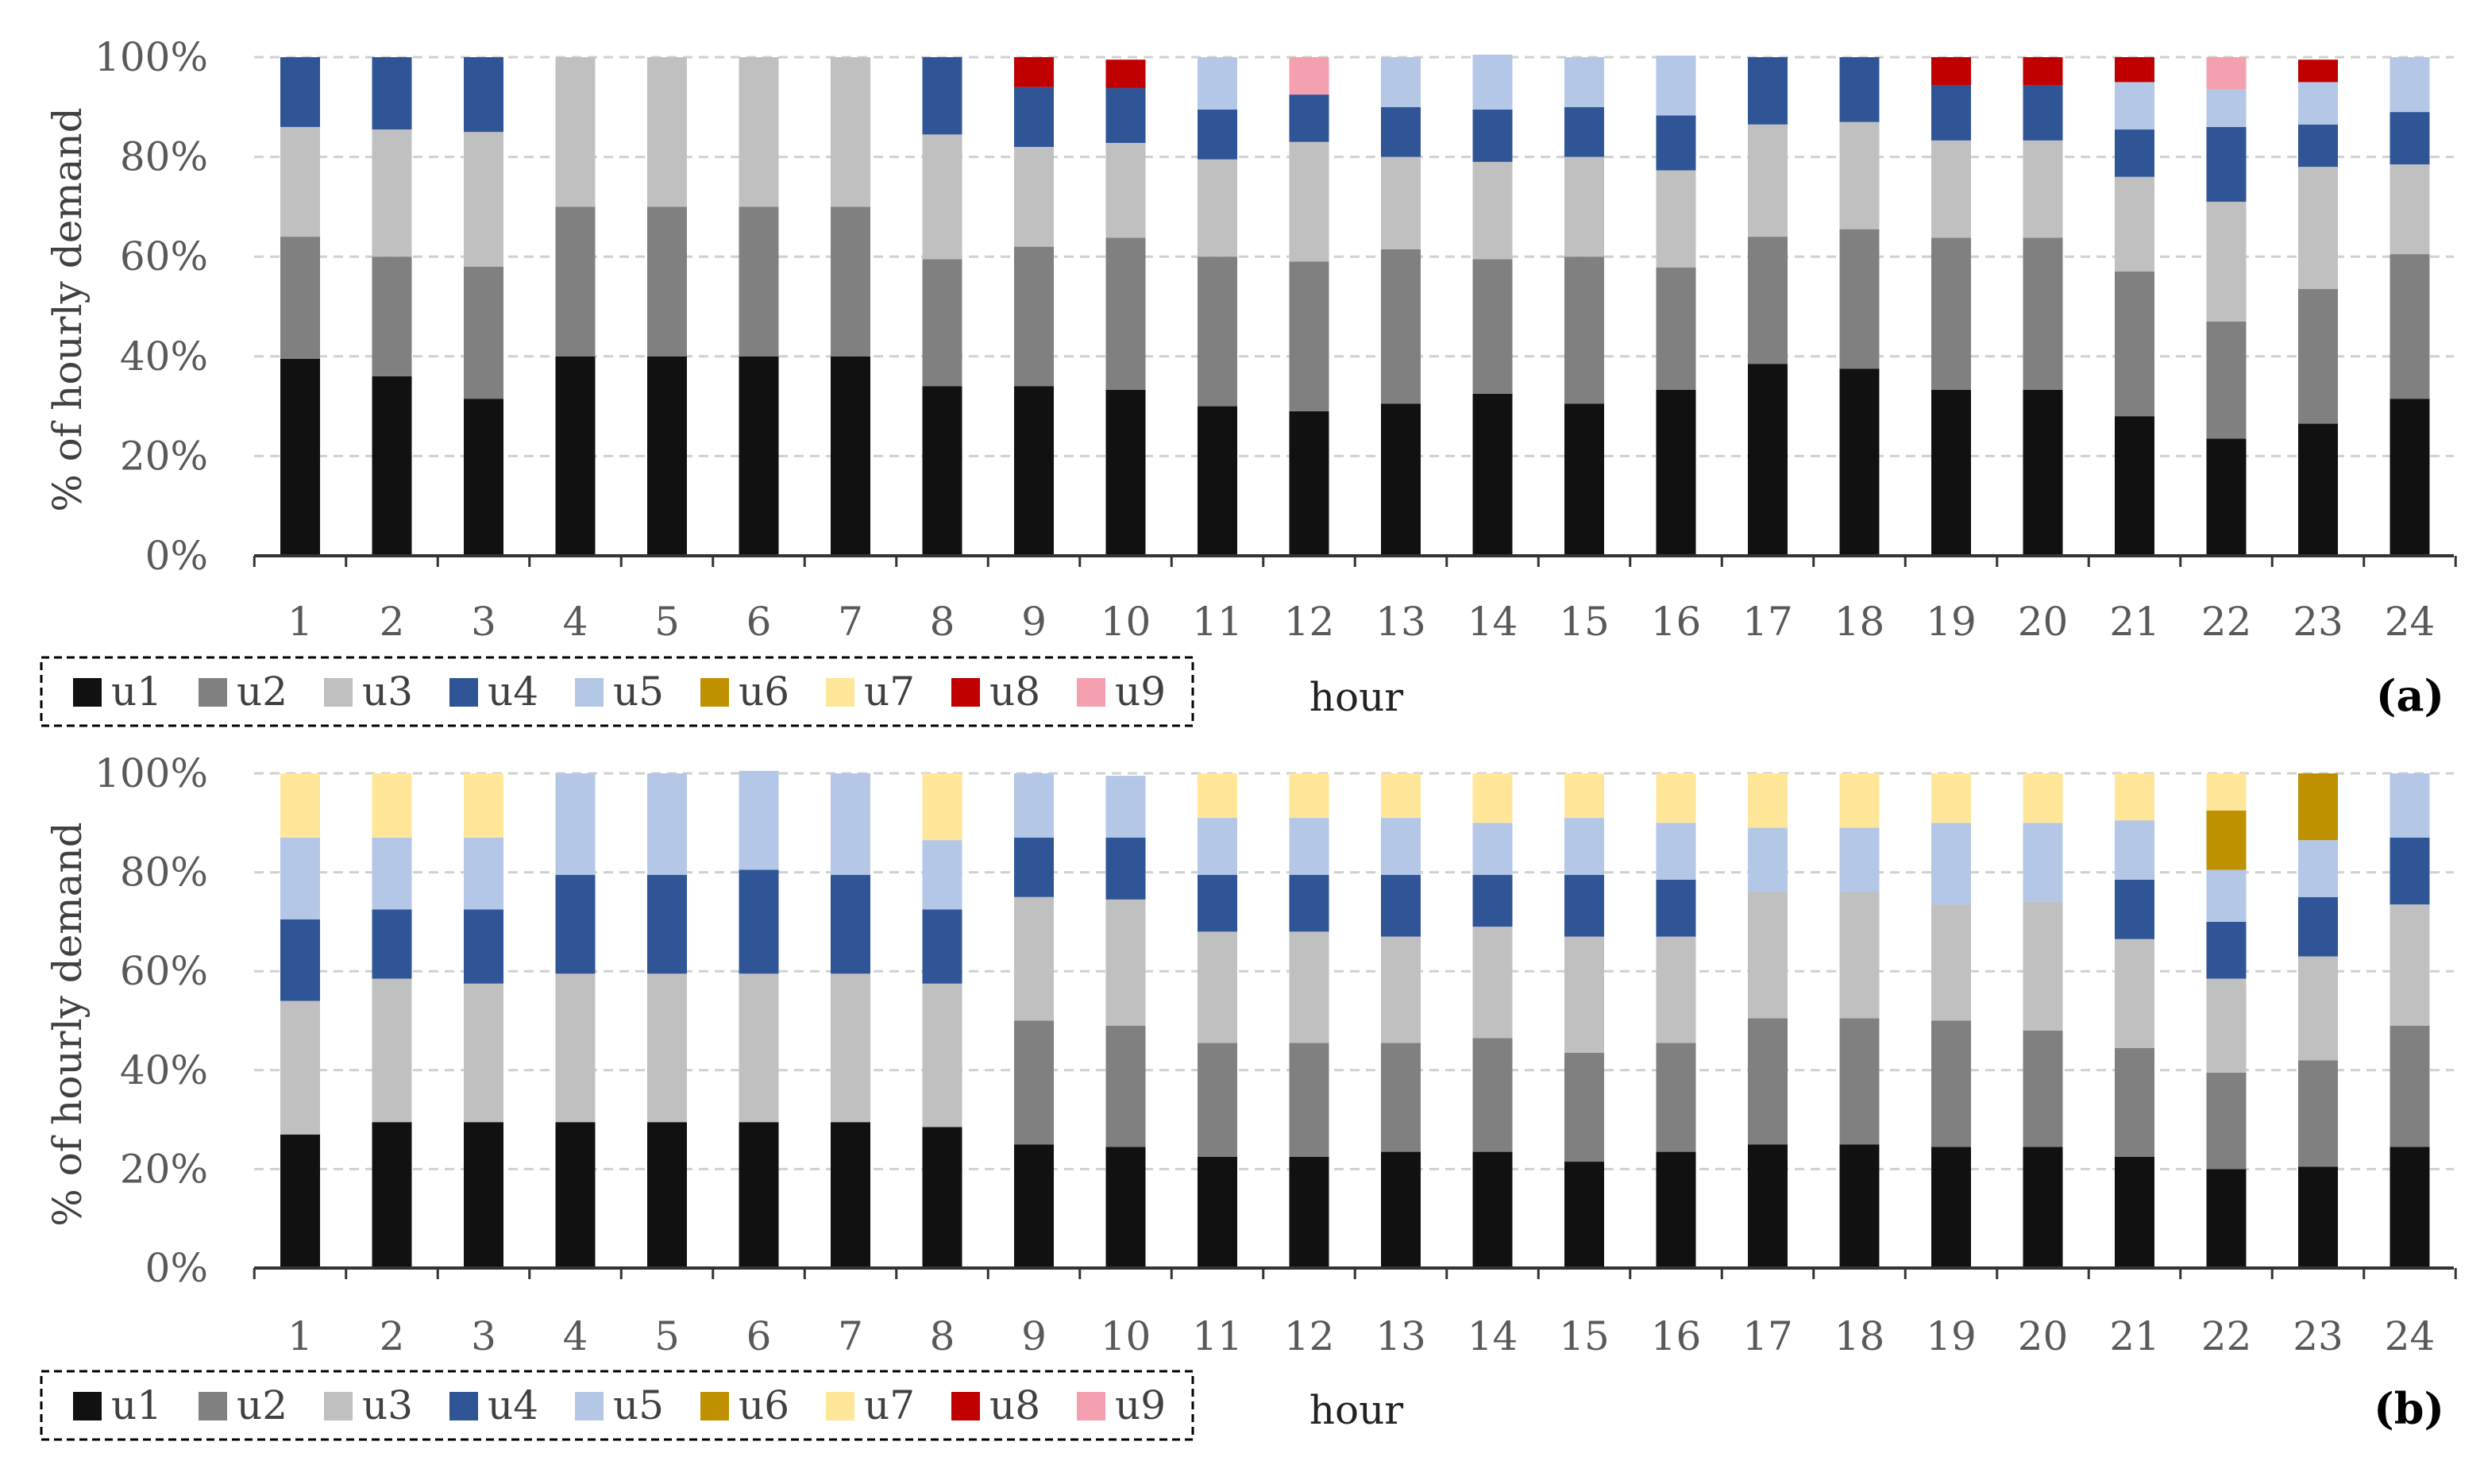  Describe the element at coordinates (300, 622) in the screenshot. I see `x-tick-label: 1` at that location.